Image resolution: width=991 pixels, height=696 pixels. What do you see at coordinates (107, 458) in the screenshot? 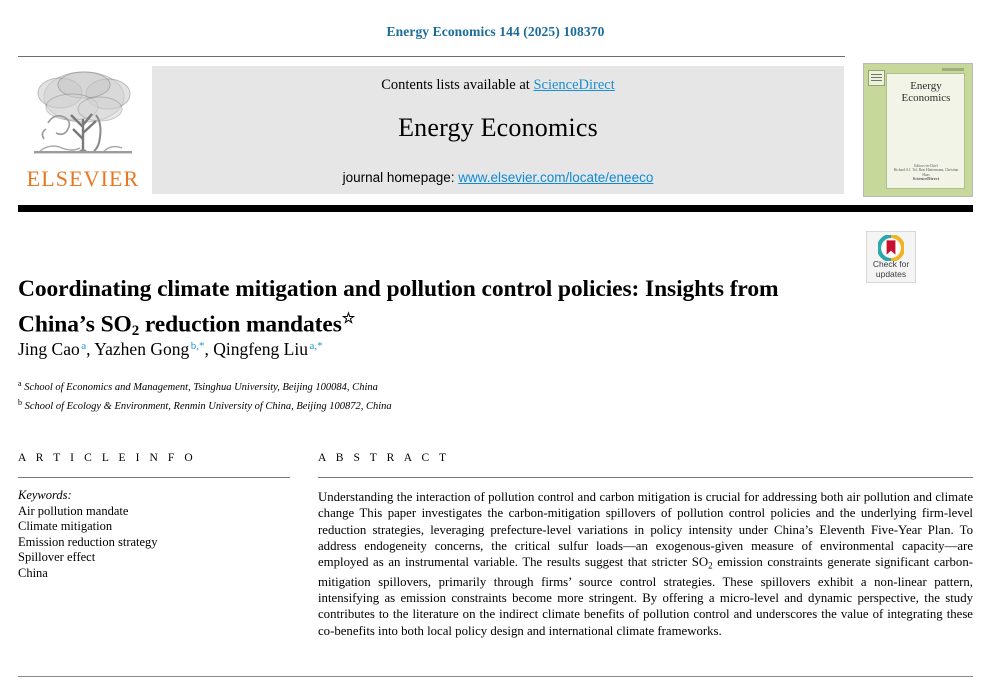
I see `article-info-heading: A R T I C L E I N F O` at bounding box center [107, 458].